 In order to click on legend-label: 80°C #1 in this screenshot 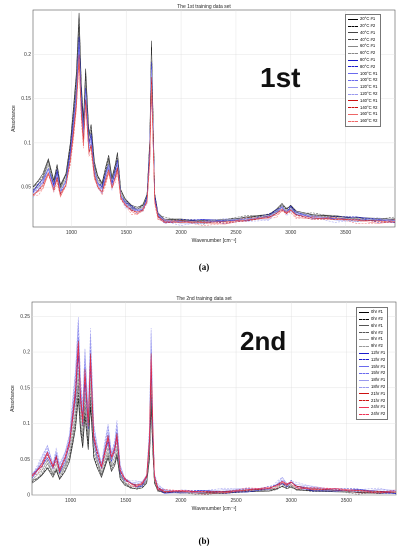, I will do `click(368, 60)`.